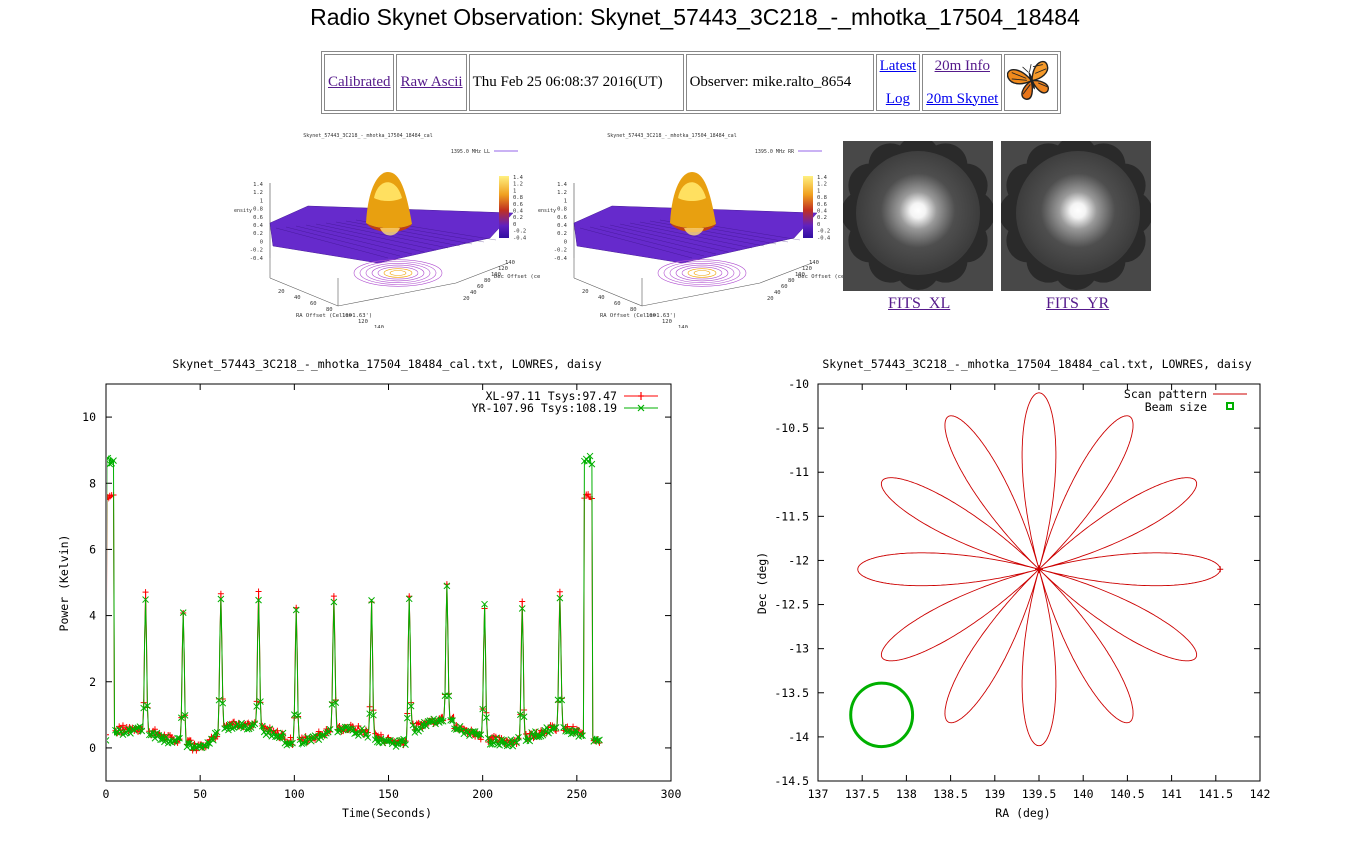  I want to click on surface-peak-glow, so click(390, 232).